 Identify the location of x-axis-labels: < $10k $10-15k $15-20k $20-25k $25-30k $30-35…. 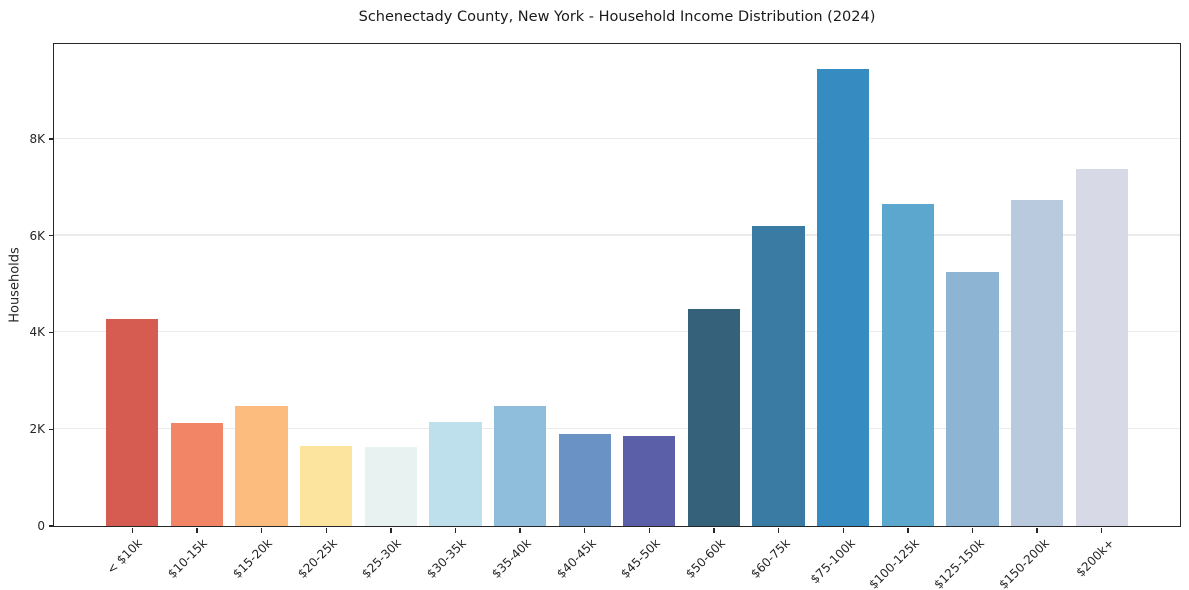
(617, 563).